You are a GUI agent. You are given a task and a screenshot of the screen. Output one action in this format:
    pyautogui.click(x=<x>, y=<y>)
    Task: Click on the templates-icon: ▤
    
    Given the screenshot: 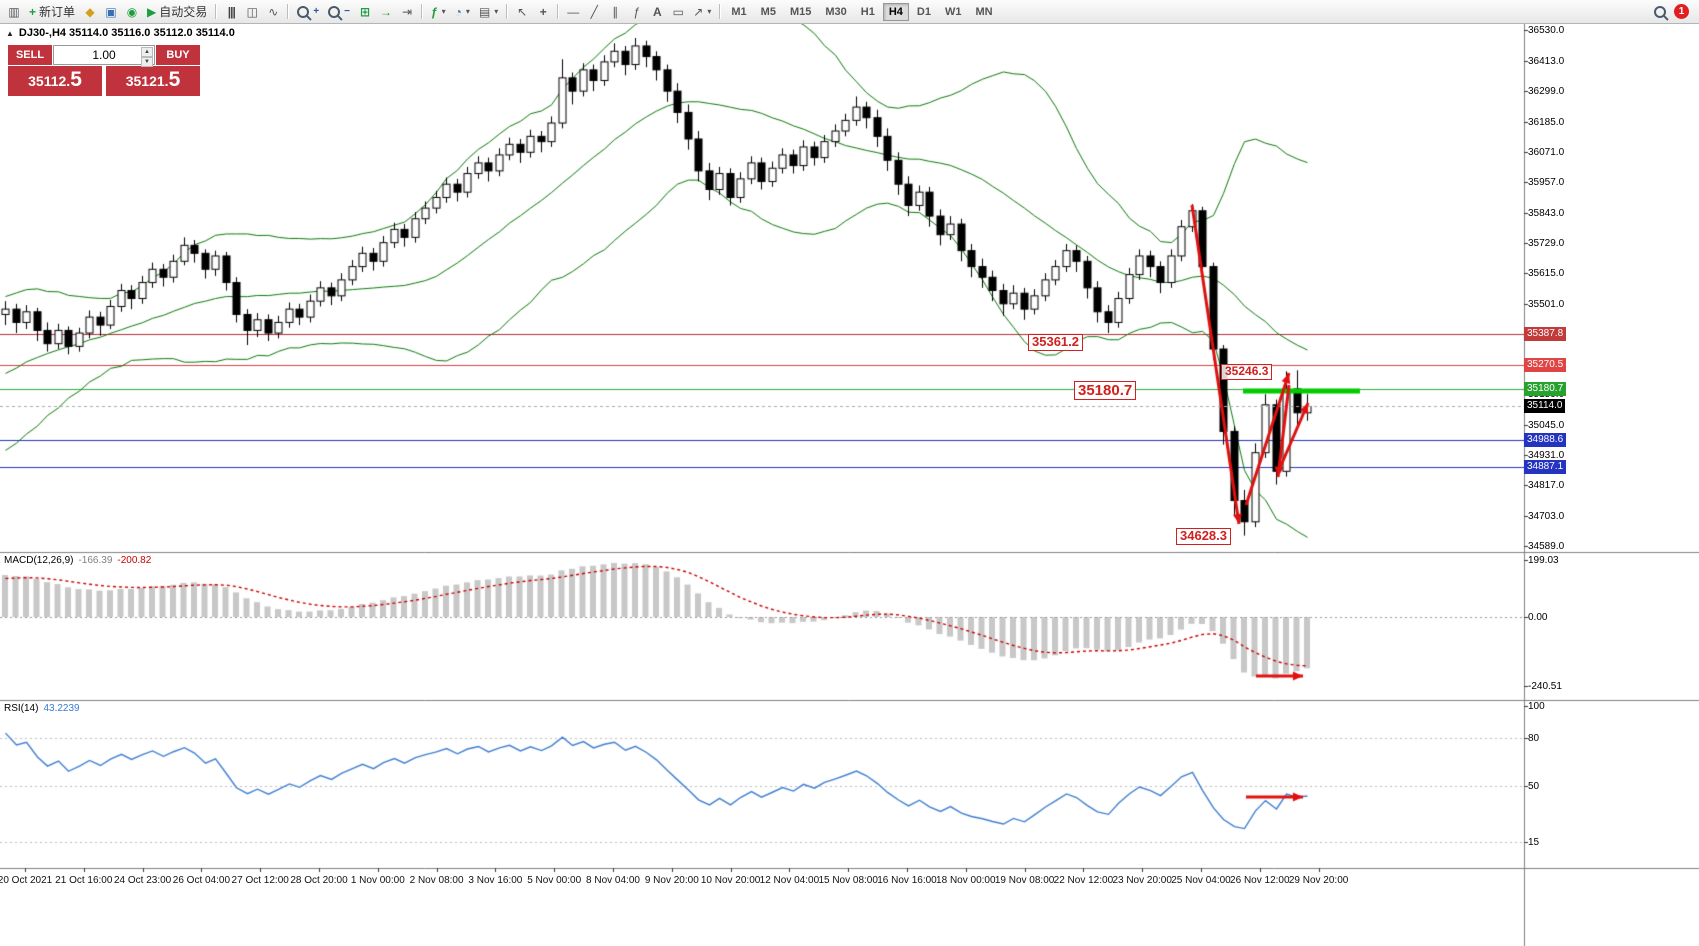 What is the action you would take?
    pyautogui.click(x=484, y=11)
    